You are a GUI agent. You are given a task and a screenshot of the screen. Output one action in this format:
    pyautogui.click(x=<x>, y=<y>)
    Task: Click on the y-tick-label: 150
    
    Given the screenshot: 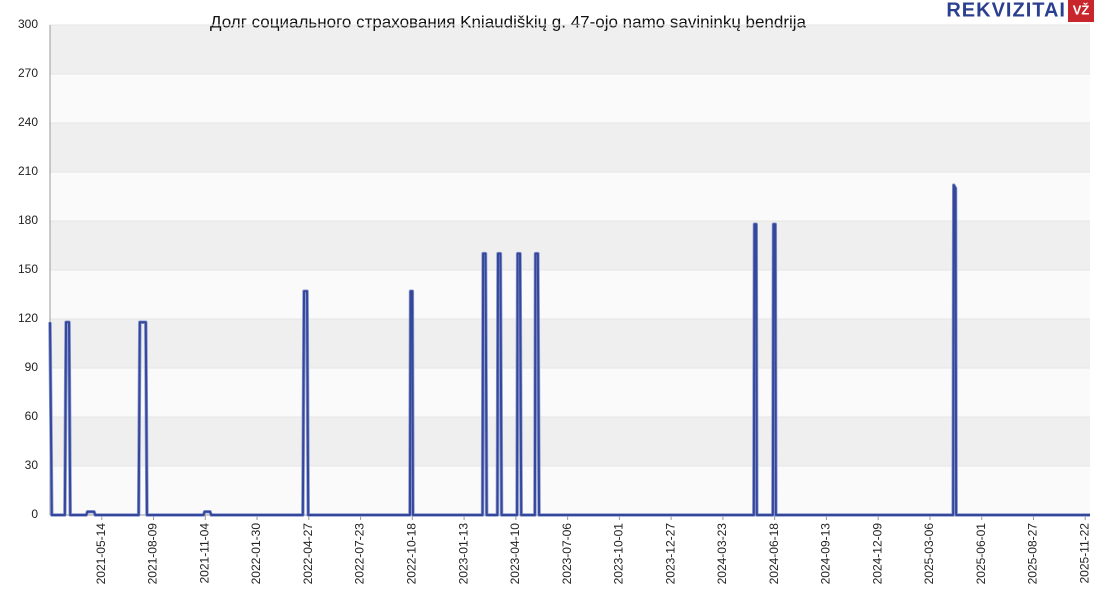 What is the action you would take?
    pyautogui.click(x=28, y=269)
    